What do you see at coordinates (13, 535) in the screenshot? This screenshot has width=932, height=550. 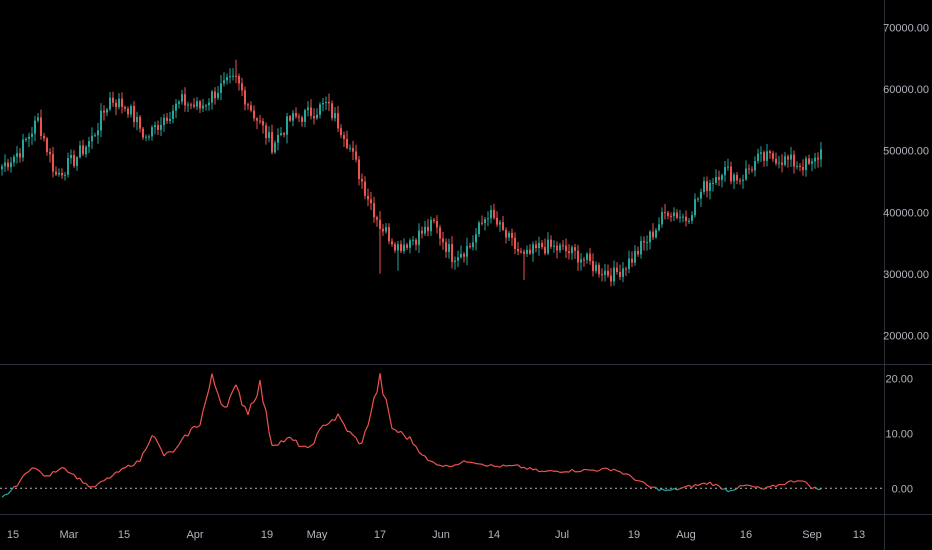 I see `x-tick-label: 15` at bounding box center [13, 535].